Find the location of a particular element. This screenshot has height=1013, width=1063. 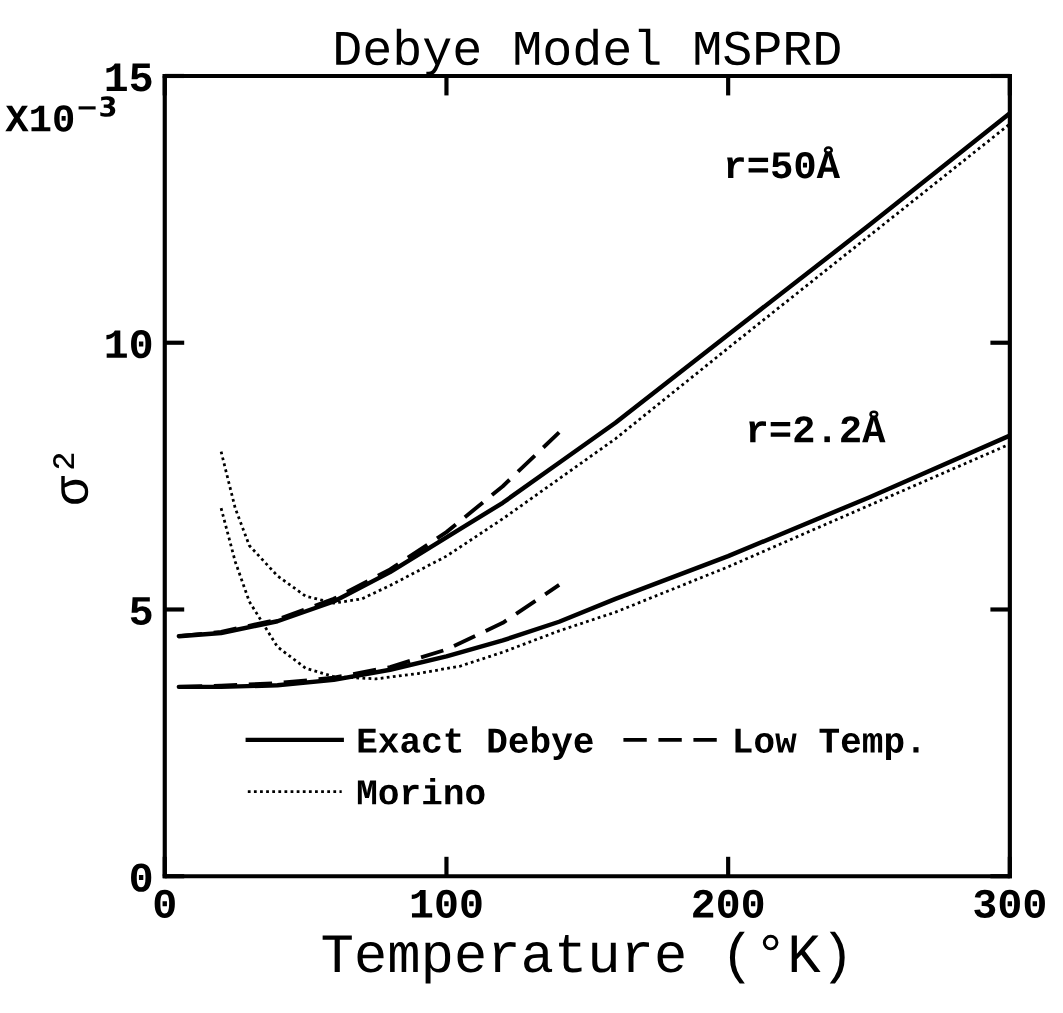

x-axis-title: Temperature (°K) is located at coordinates (583, 957).